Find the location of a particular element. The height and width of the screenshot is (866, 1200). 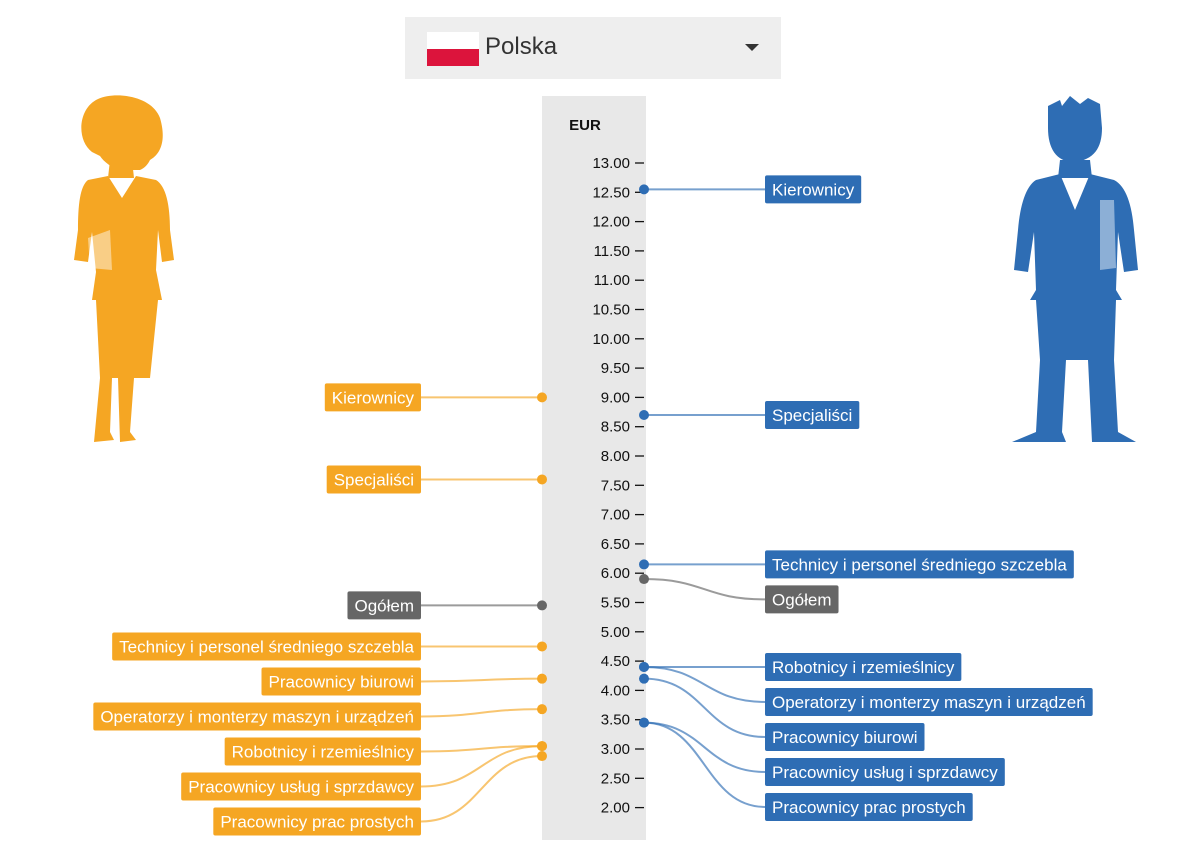

y-tick-label: 7.00 is located at coordinates (615, 515).